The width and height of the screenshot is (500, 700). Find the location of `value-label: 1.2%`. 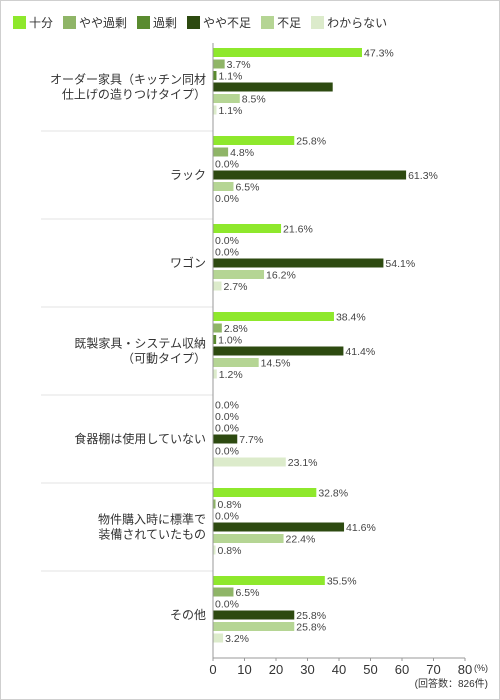

value-label: 1.2% is located at coordinates (231, 375).